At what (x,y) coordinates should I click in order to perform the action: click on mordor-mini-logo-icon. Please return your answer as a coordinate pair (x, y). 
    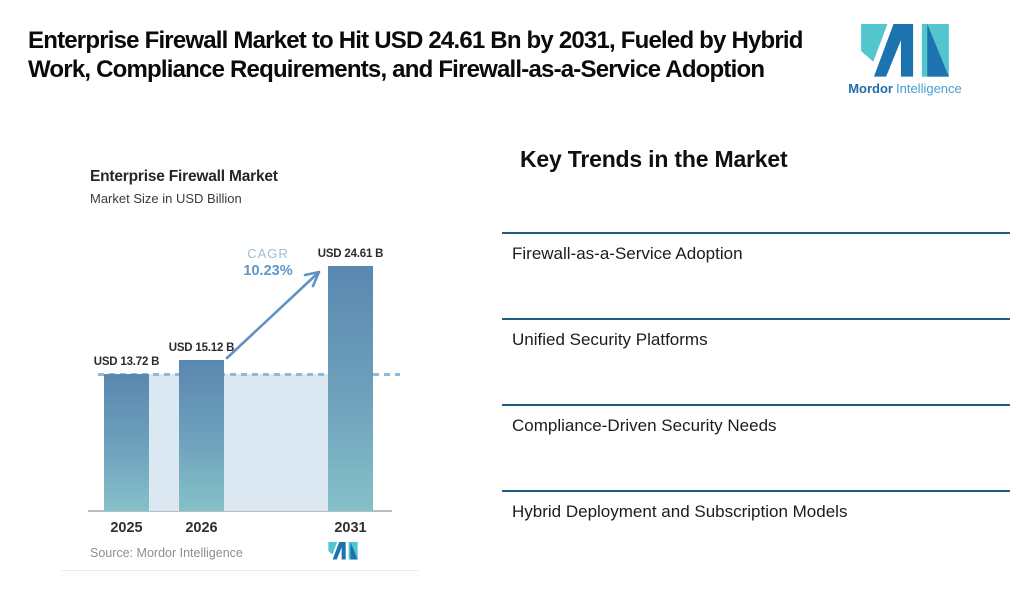
    Looking at the image, I should click on (343, 551).